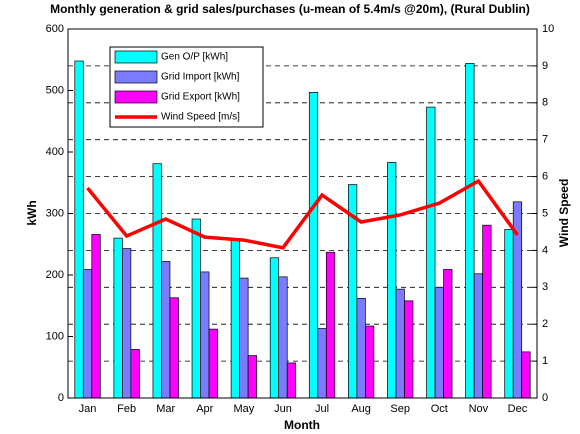 The width and height of the screenshot is (580, 434). Describe the element at coordinates (439, 409) in the screenshot. I see `x-tick-label: Oct` at that location.